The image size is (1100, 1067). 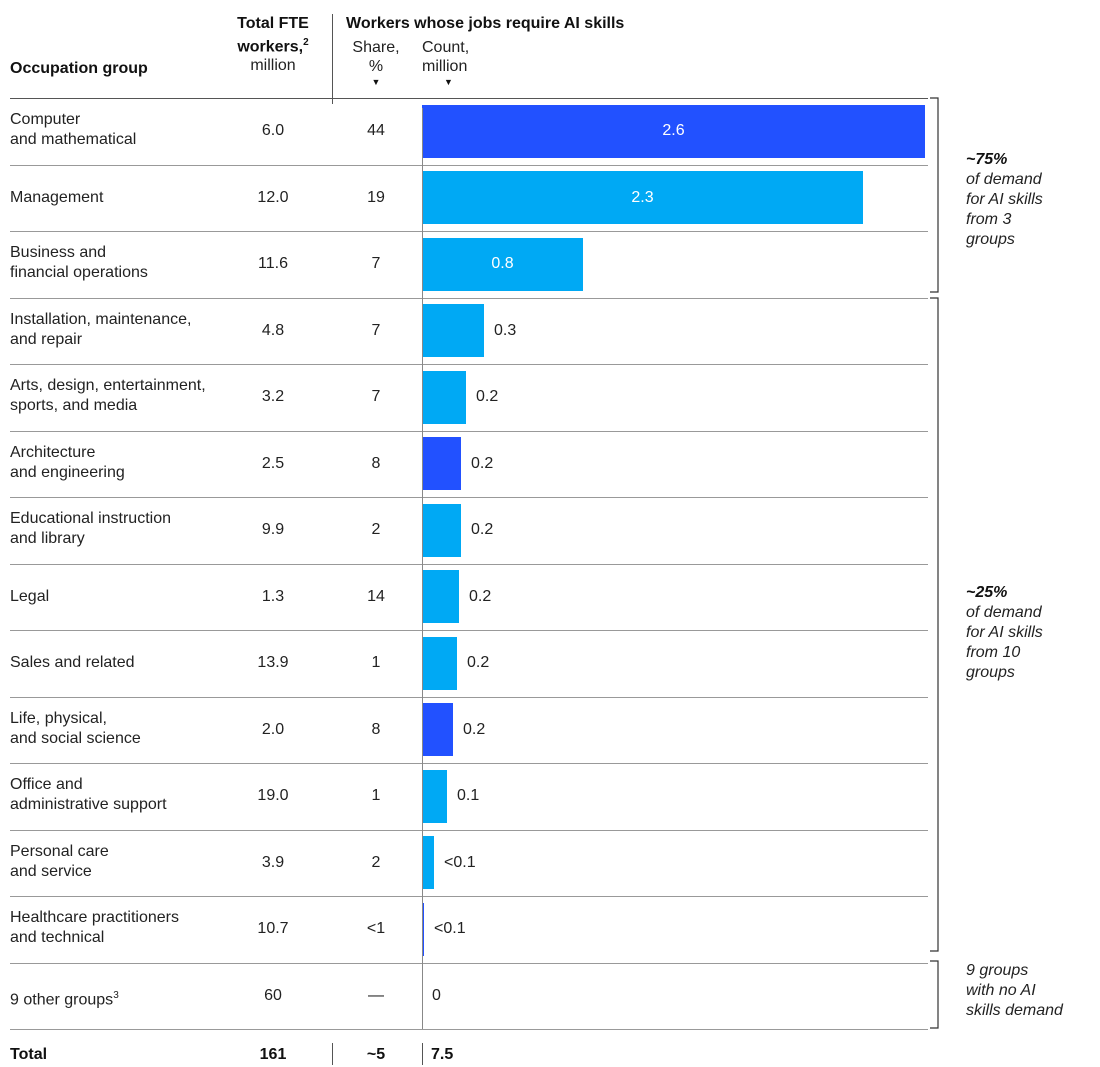 What do you see at coordinates (445, 66) in the screenshot?
I see `count-header-line2: million` at bounding box center [445, 66].